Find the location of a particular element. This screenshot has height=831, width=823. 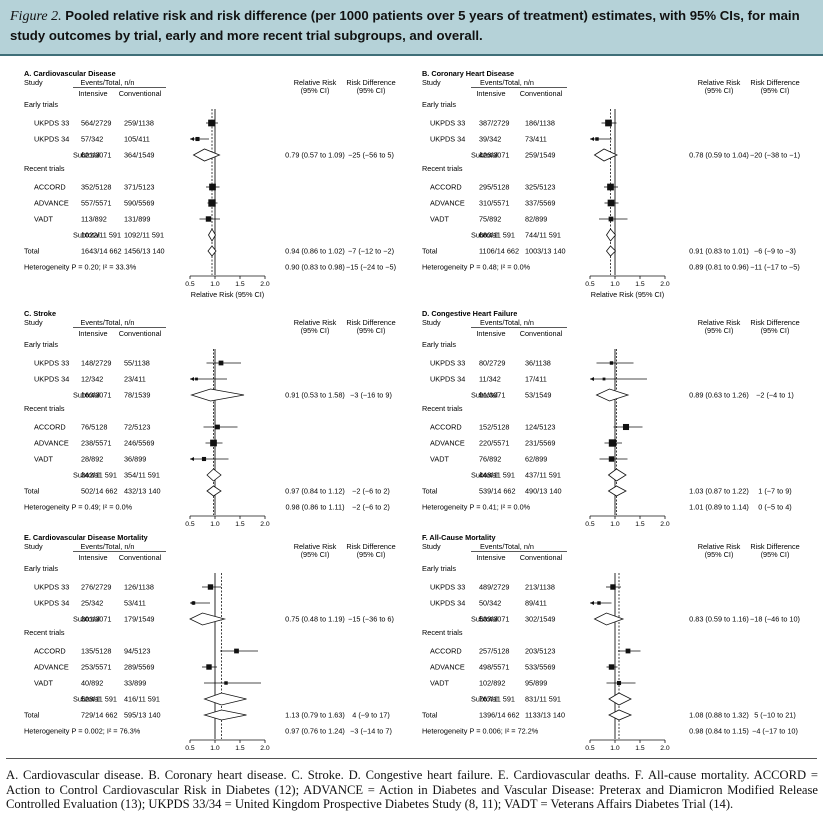

conventional-events: 590/5569 is located at coordinates (139, 203).